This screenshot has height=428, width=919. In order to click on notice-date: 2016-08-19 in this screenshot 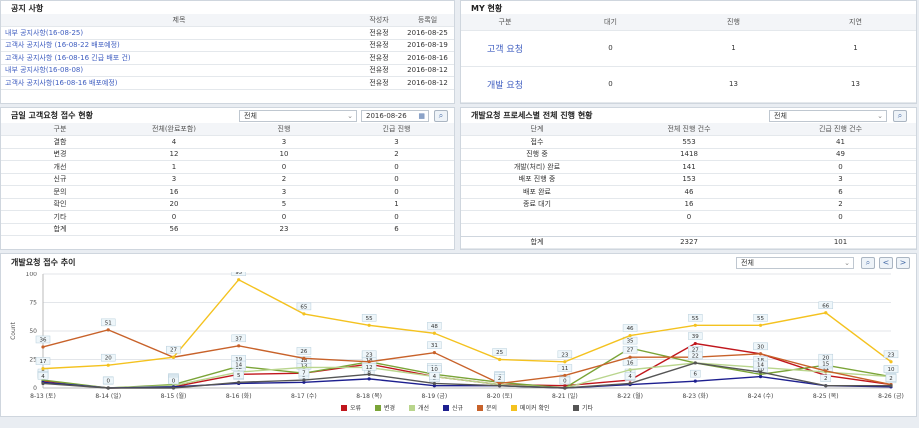, I will do `click(427, 45)`.